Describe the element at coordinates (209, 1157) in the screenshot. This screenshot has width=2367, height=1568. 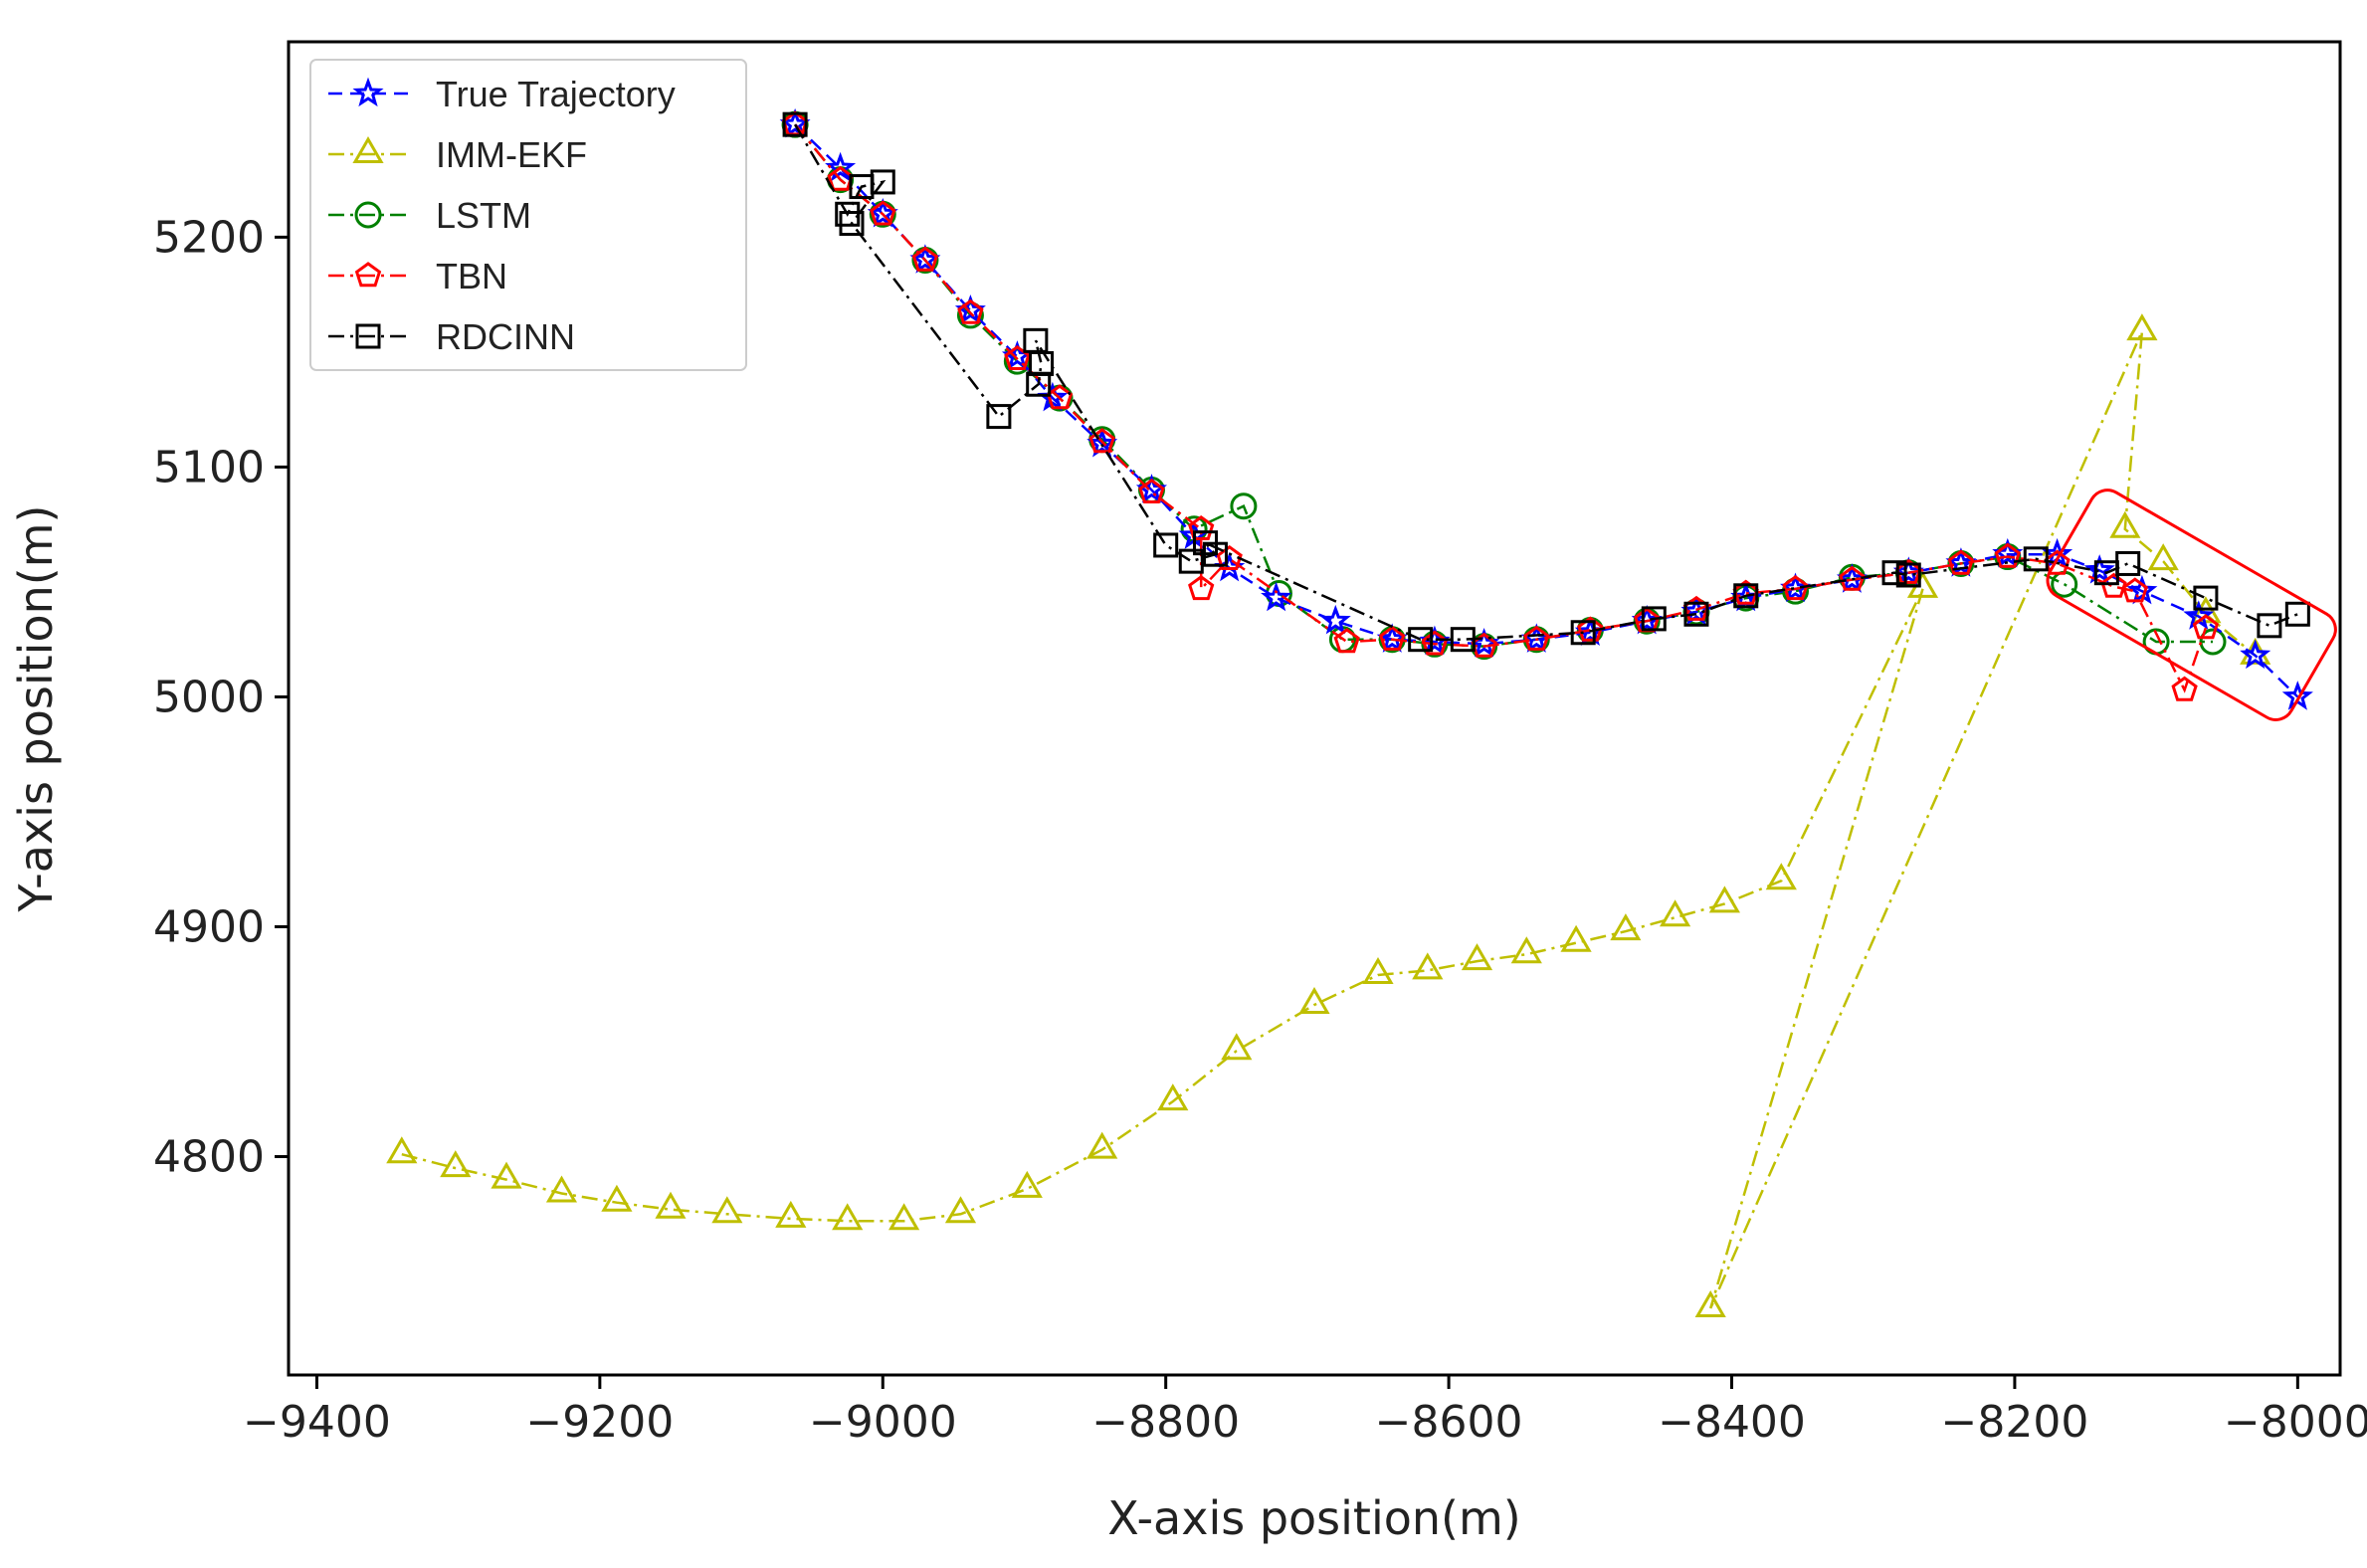
I see `y-tick-label: 4800` at that location.